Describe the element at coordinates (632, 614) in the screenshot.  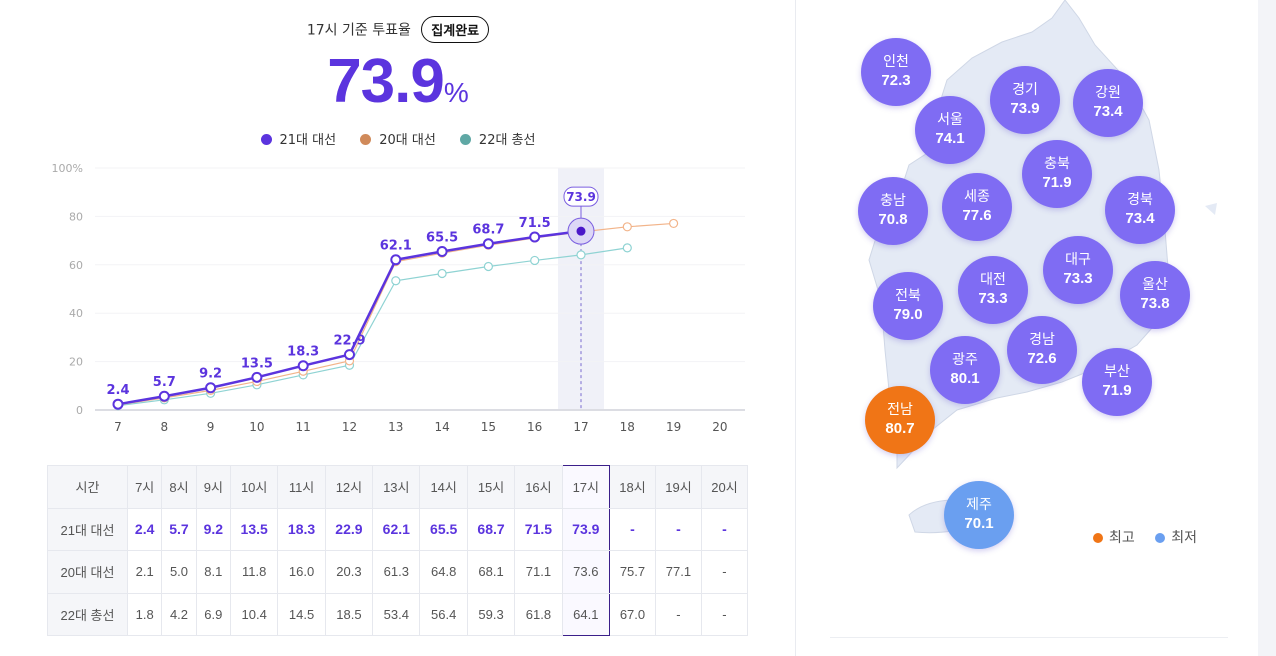
I see `table-cell: 67.0` at that location.